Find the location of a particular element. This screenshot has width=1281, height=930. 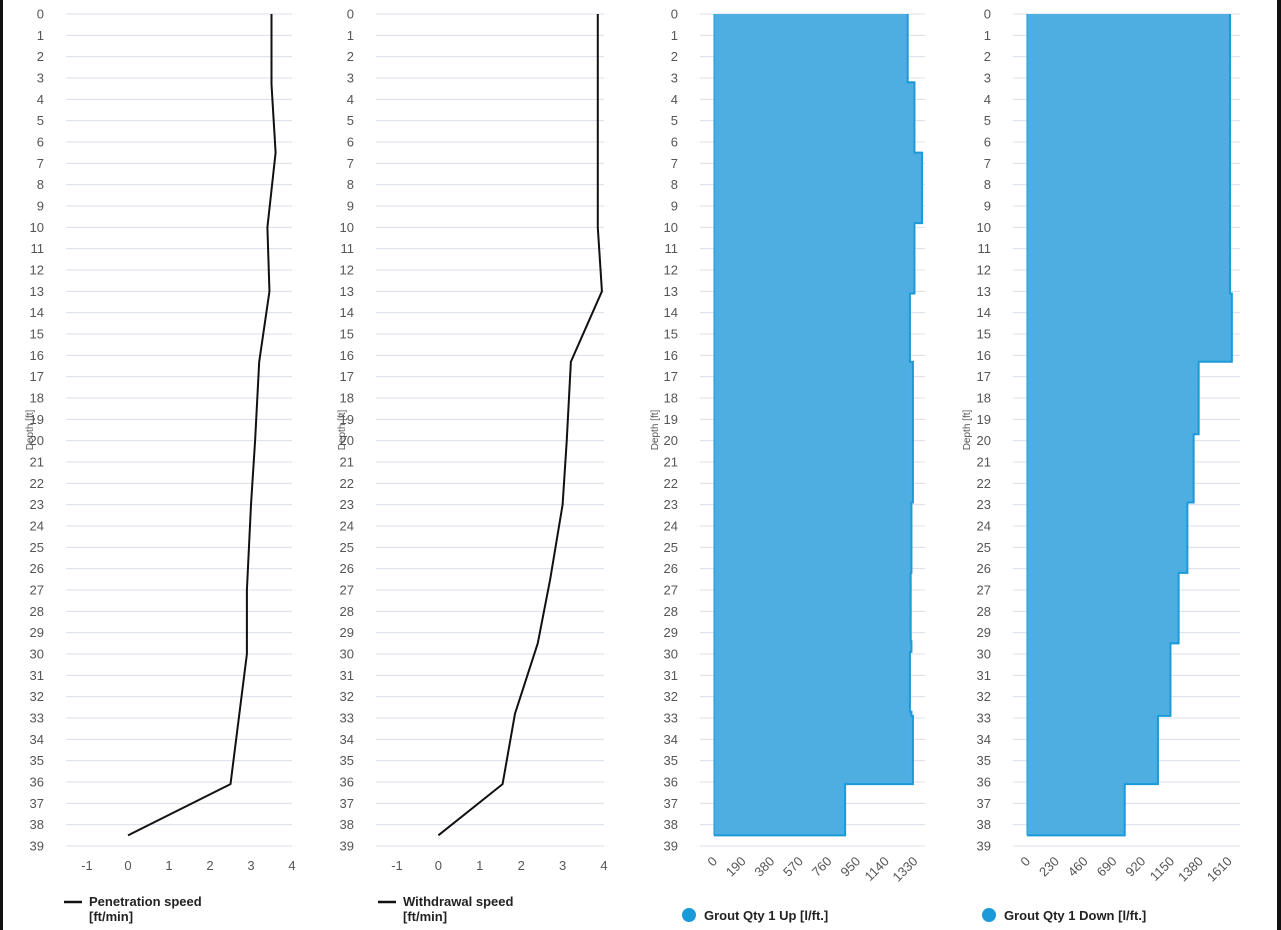

x-tick-label: 1610 is located at coordinates (1219, 869).